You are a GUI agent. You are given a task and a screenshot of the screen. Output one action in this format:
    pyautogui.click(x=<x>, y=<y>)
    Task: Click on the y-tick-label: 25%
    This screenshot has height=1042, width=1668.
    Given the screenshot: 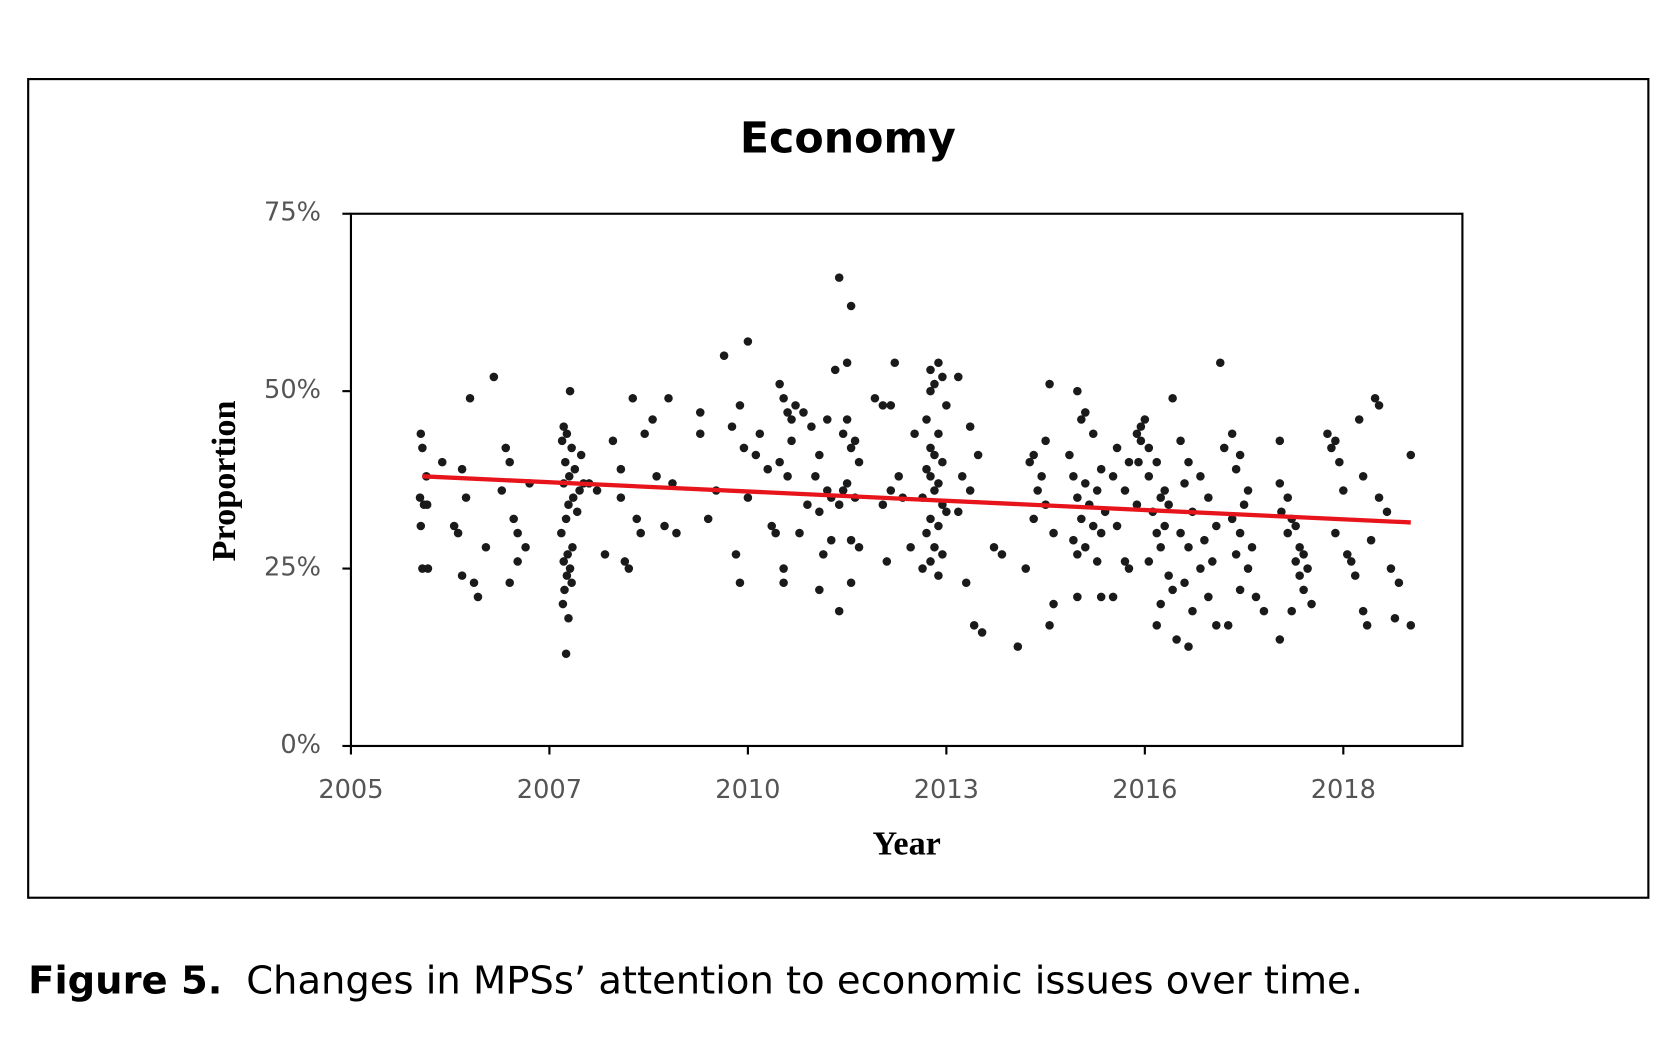 What is the action you would take?
    pyautogui.click(x=292, y=568)
    